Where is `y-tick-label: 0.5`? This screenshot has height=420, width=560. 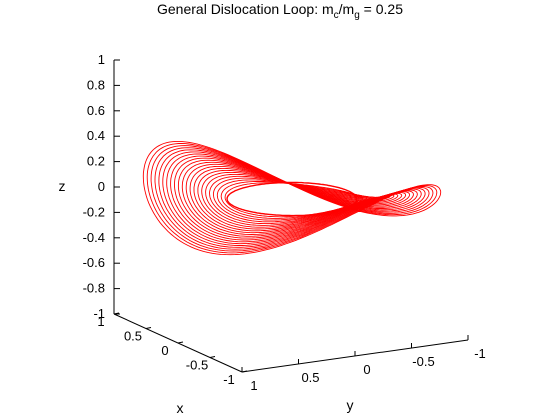
y-tick-label: 0.5 is located at coordinates (310, 377).